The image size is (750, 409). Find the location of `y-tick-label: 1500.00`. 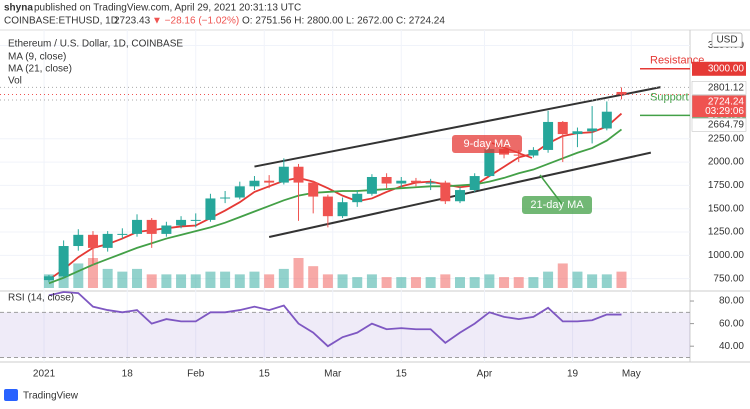

y-tick-label: 1500.00 is located at coordinates (726, 208).